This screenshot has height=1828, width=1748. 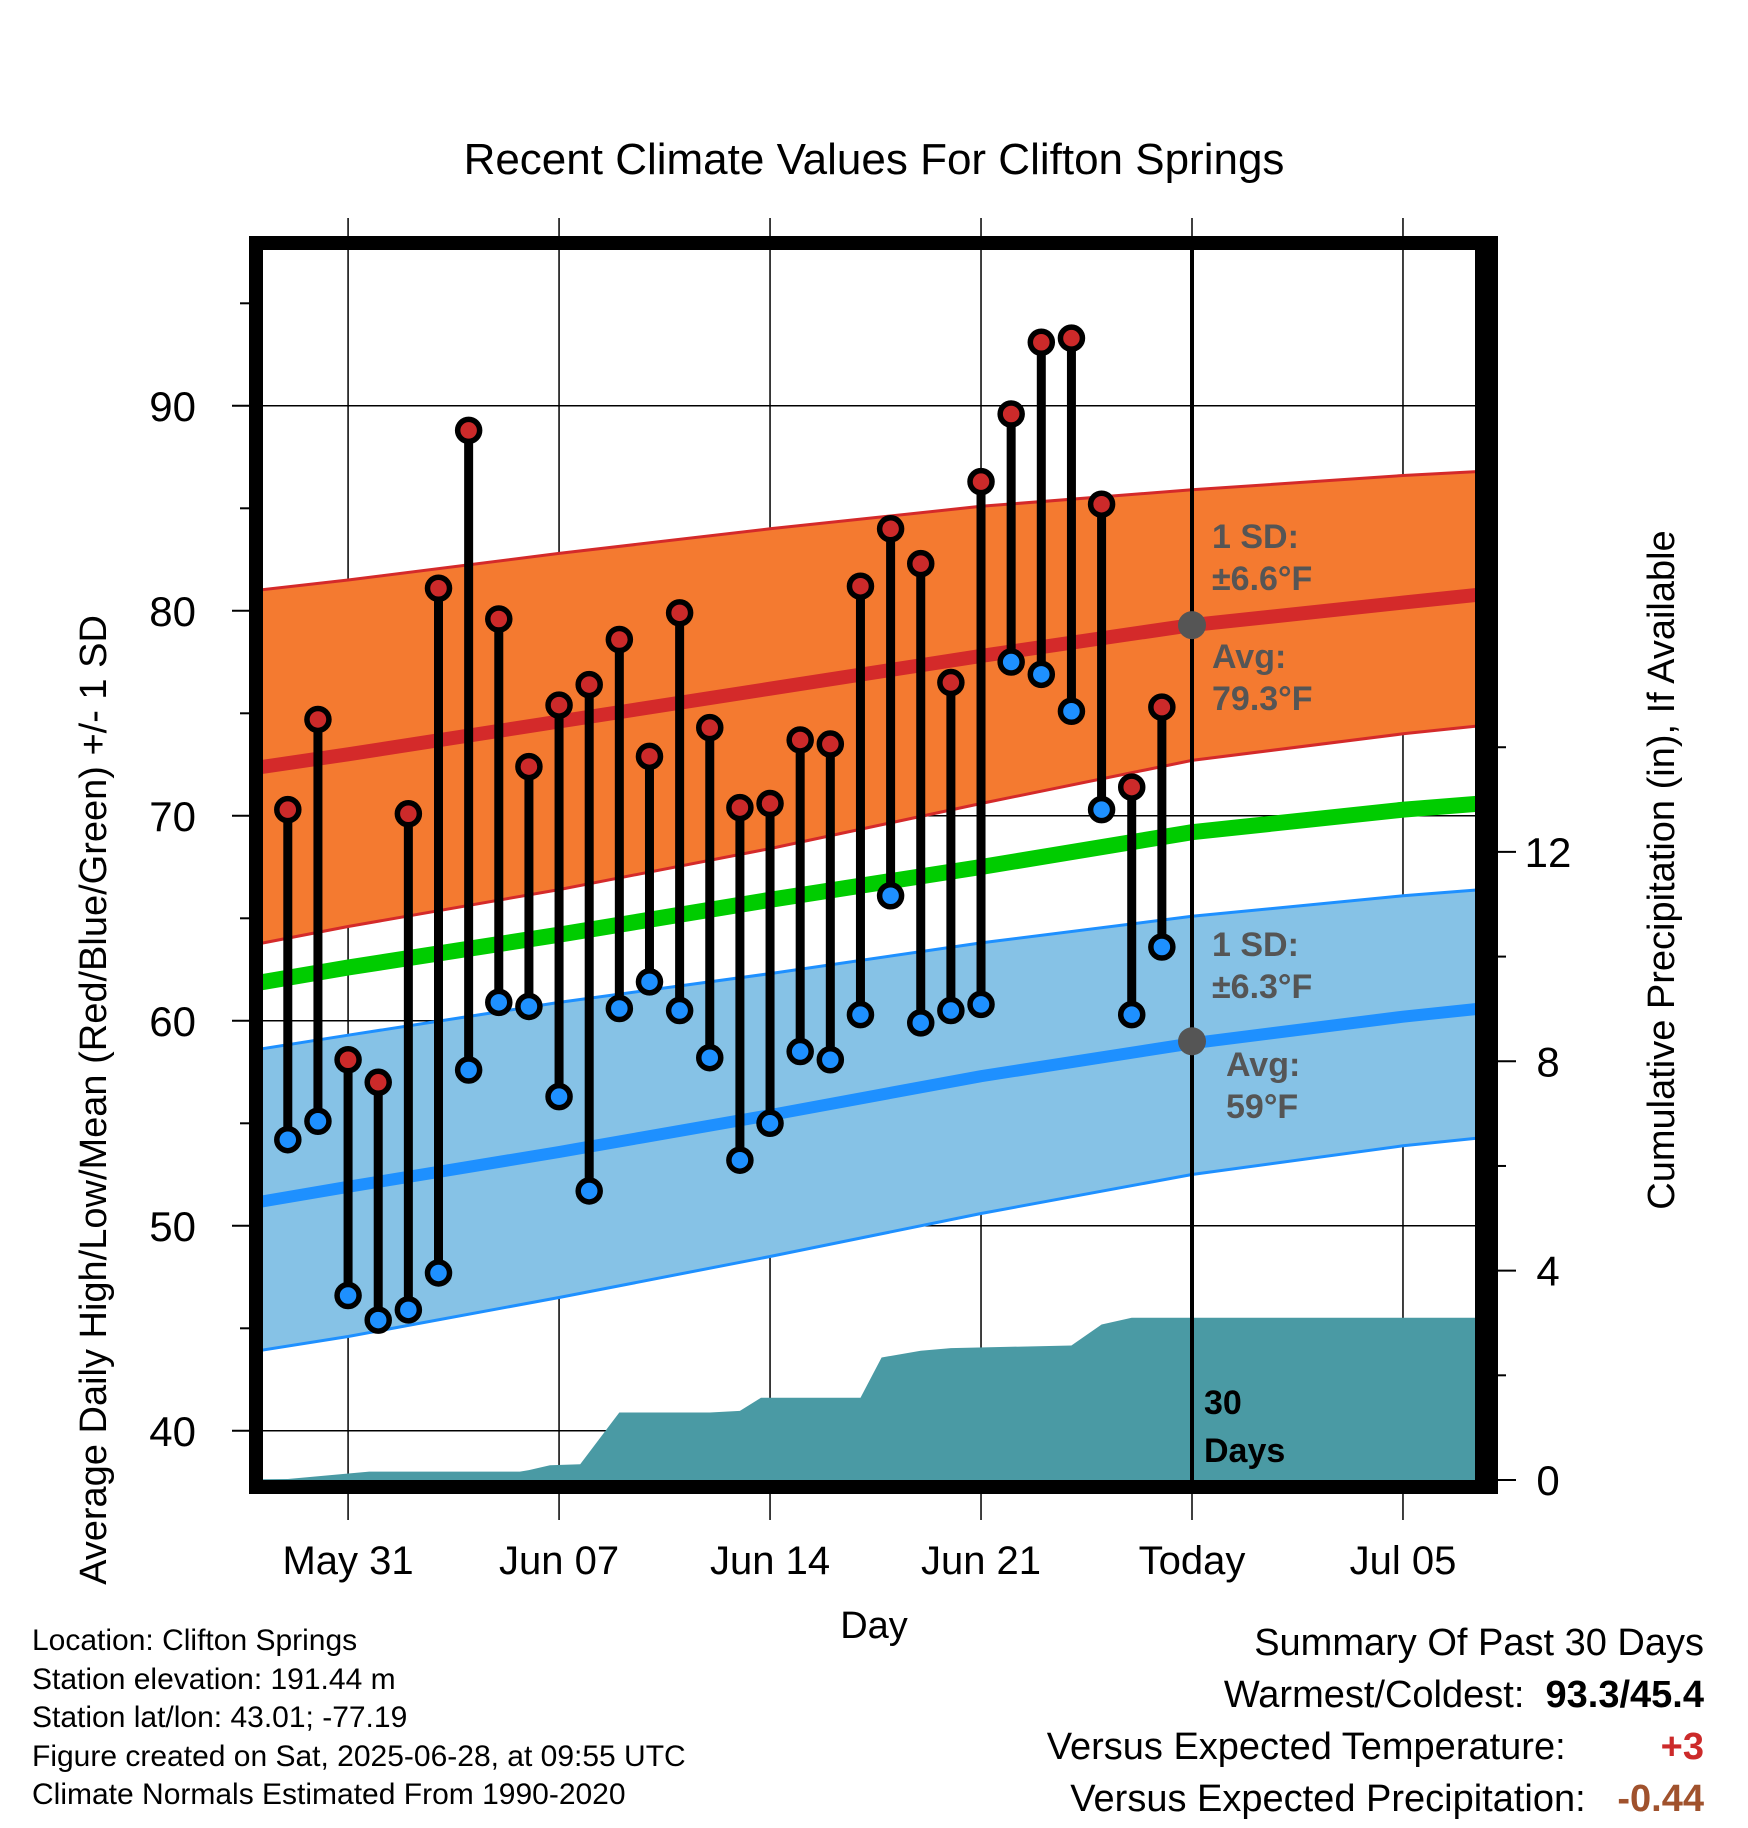 What do you see at coordinates (1306, 1747) in the screenshot?
I see `temperature-label: Versus Expected Temperature:` at bounding box center [1306, 1747].